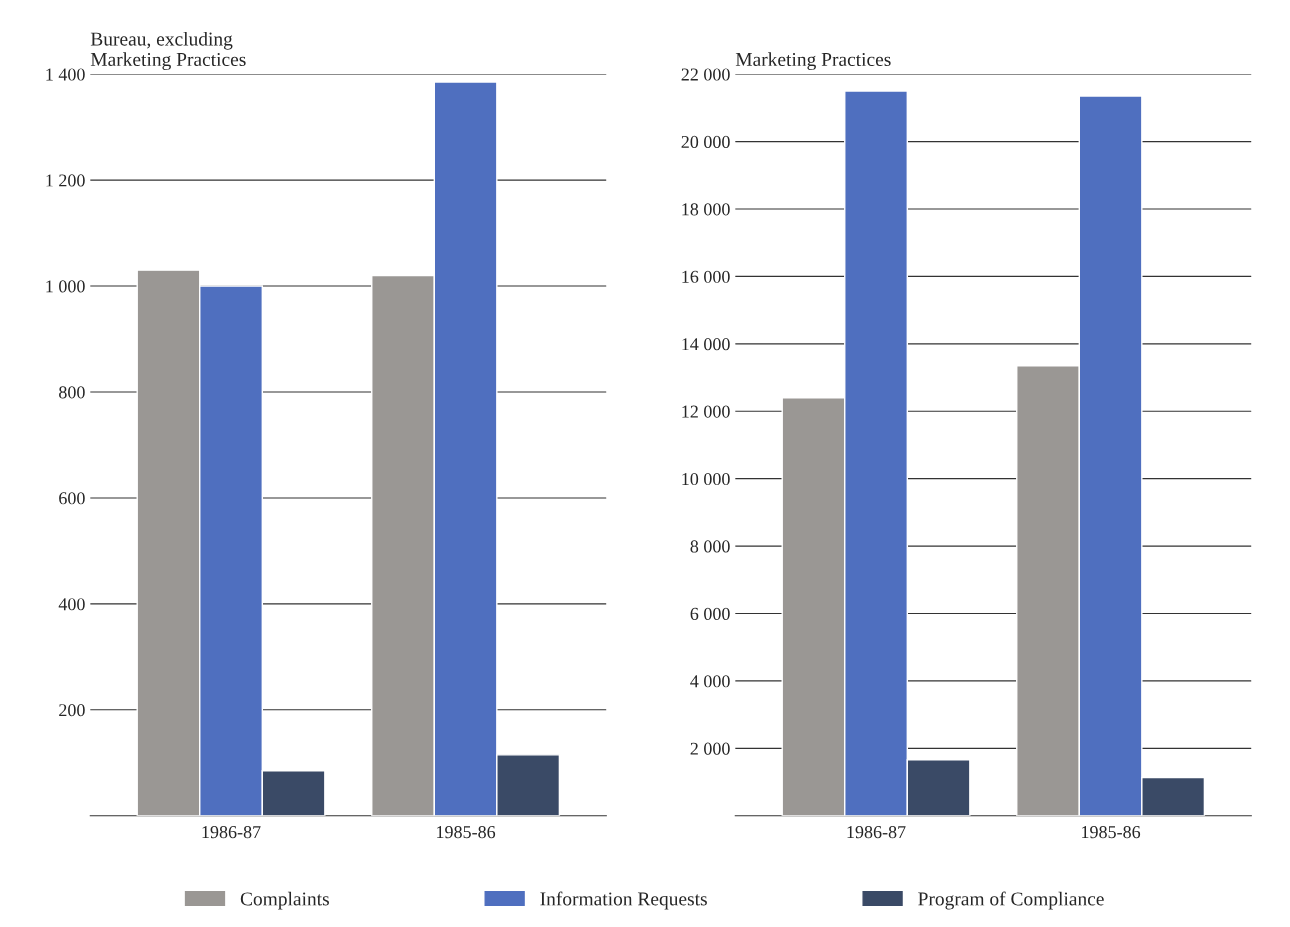 This screenshot has height=927, width=1290. What do you see at coordinates (710, 748) in the screenshot?
I see `y-tick-label: 2 000` at bounding box center [710, 748].